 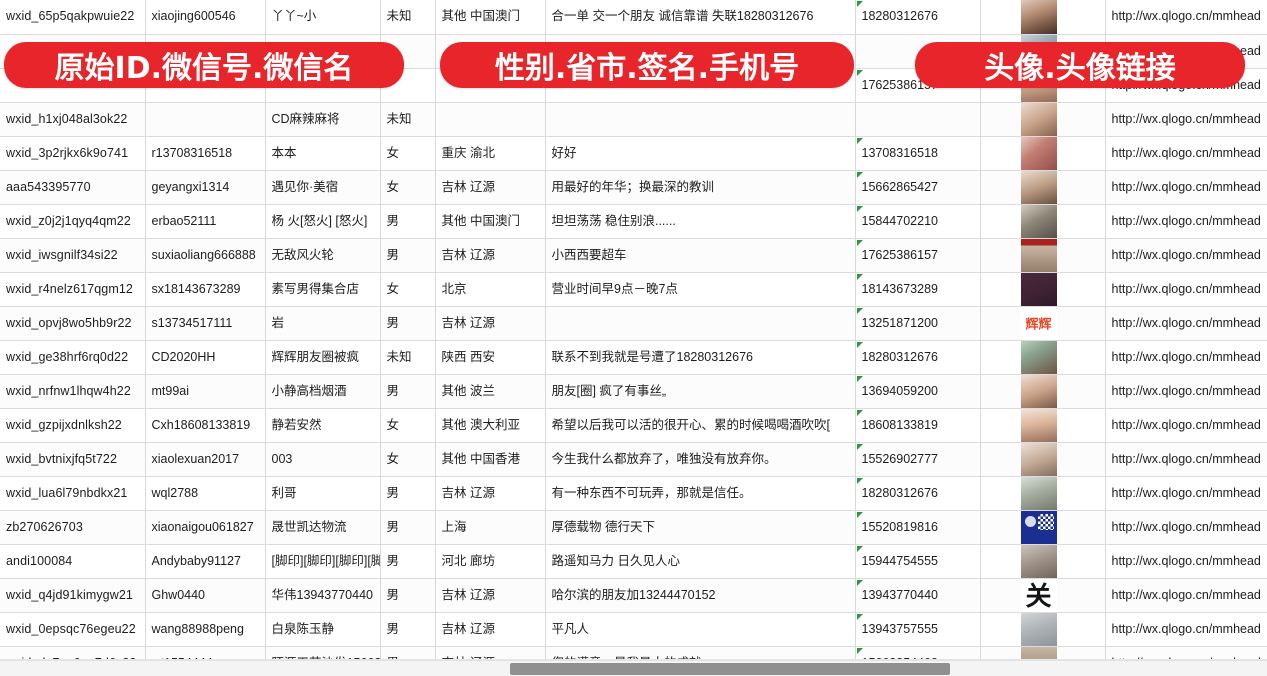 I want to click on cell-phone: 18608133819, so click(x=918, y=425).